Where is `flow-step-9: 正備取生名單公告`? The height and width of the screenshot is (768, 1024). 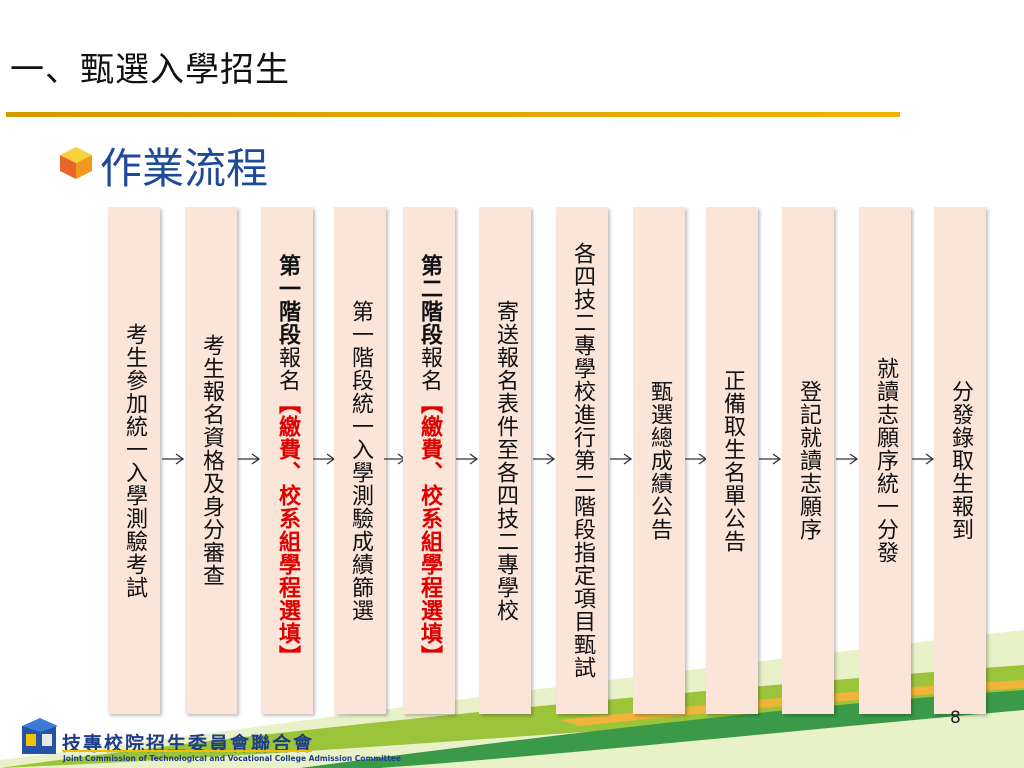 flow-step-9: 正備取生名單公告 is located at coordinates (732, 460).